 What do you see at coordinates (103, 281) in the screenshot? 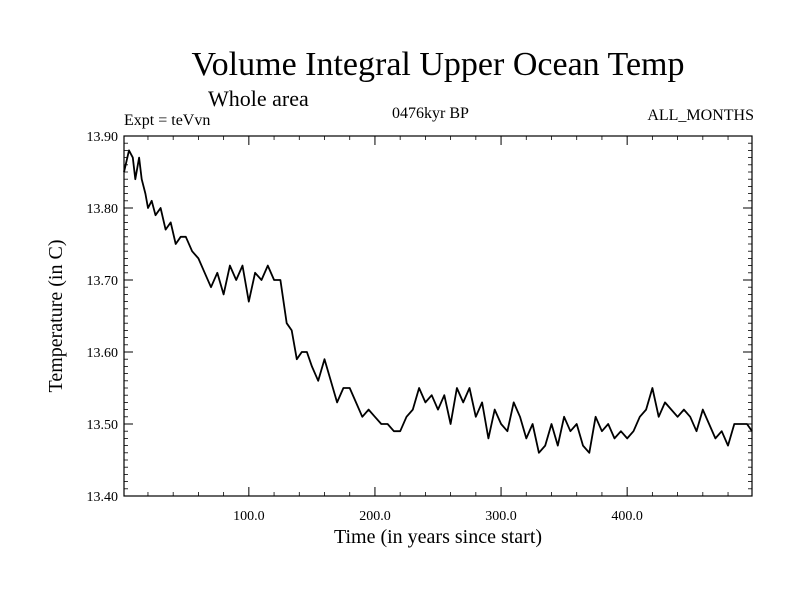
I see `y-tick-label: 13.70` at bounding box center [103, 281].